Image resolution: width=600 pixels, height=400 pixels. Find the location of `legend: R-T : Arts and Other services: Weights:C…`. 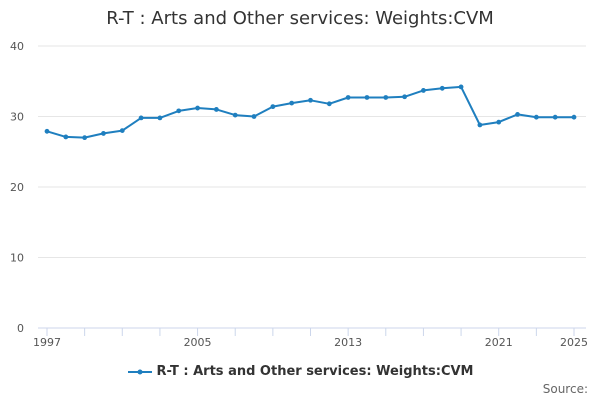

legend: R-T : Arts and Other services: Weights:C… is located at coordinates (300, 371).